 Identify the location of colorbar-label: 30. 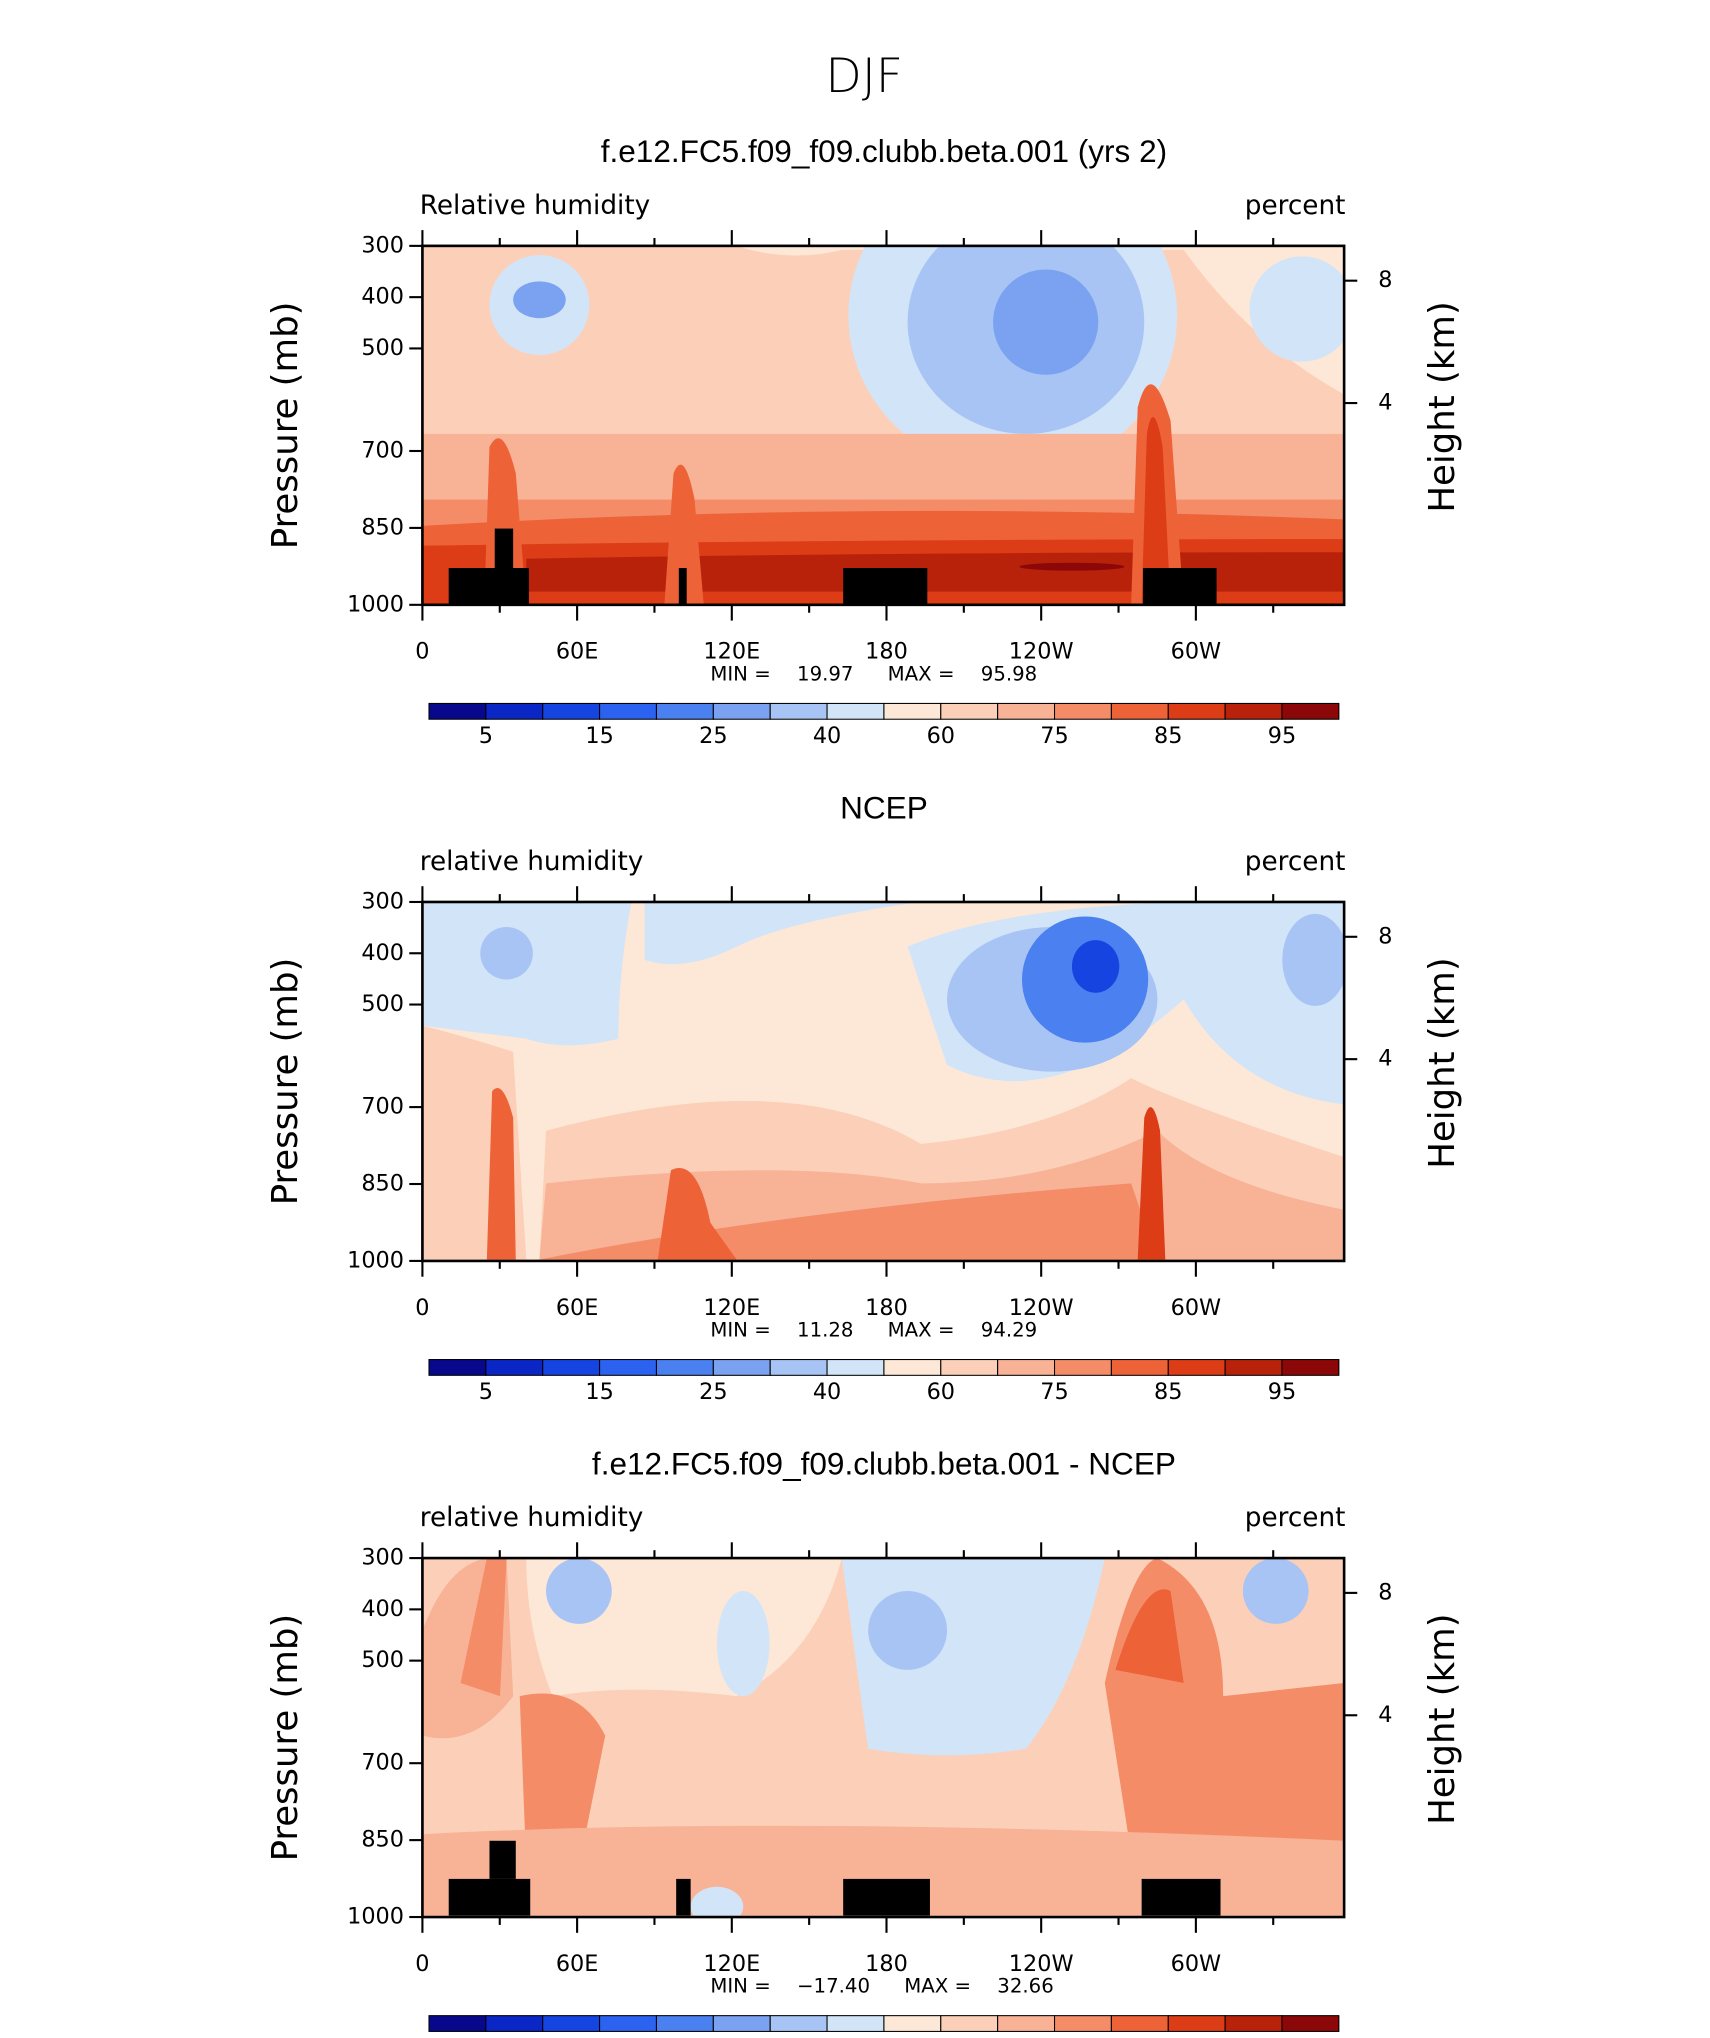
(1168, 2036).